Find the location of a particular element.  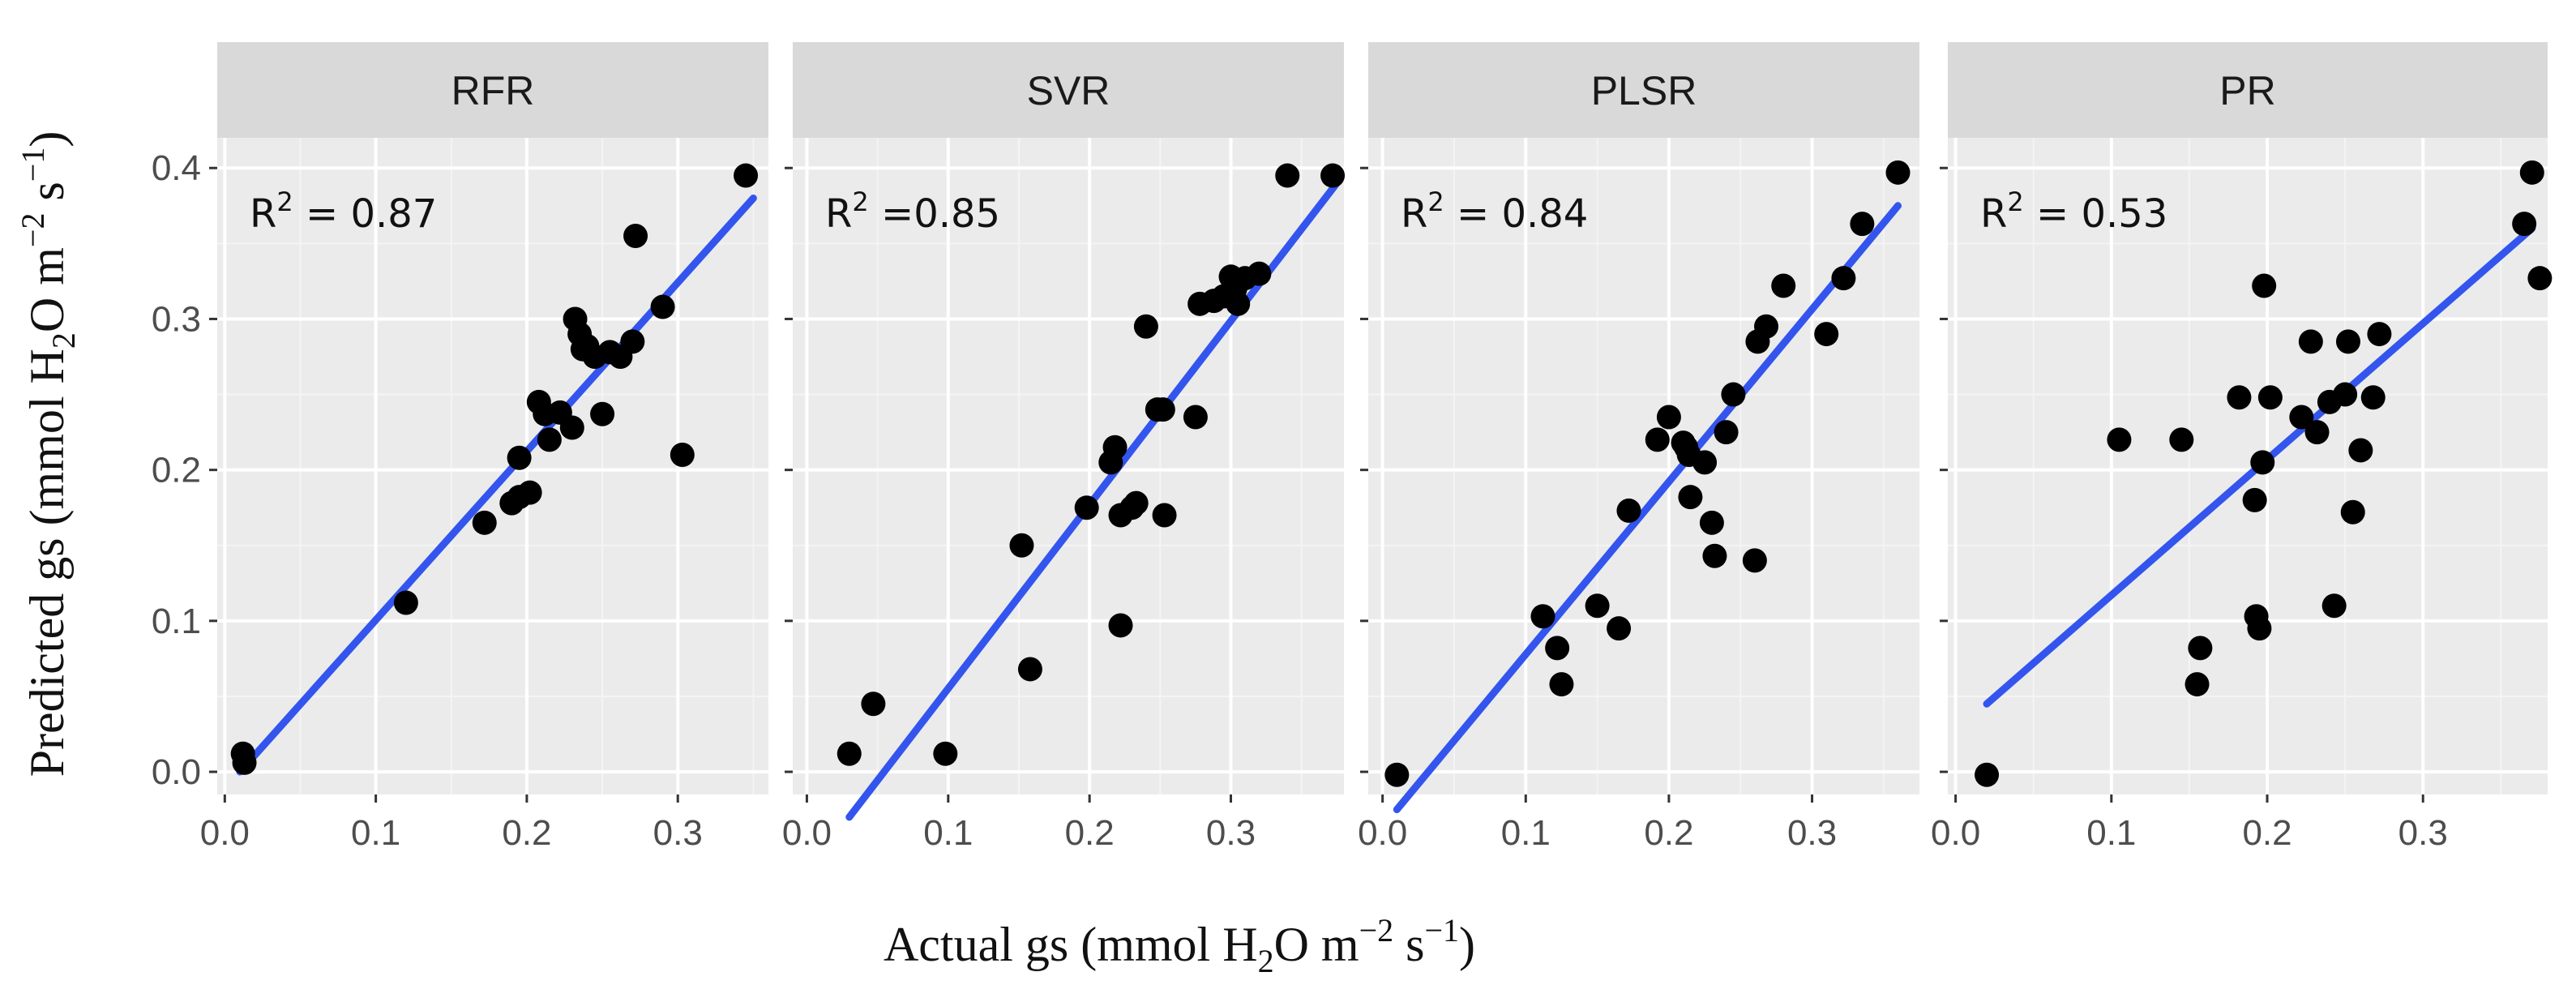

x-axis-label-subscript: 2 is located at coordinates (1266, 961).